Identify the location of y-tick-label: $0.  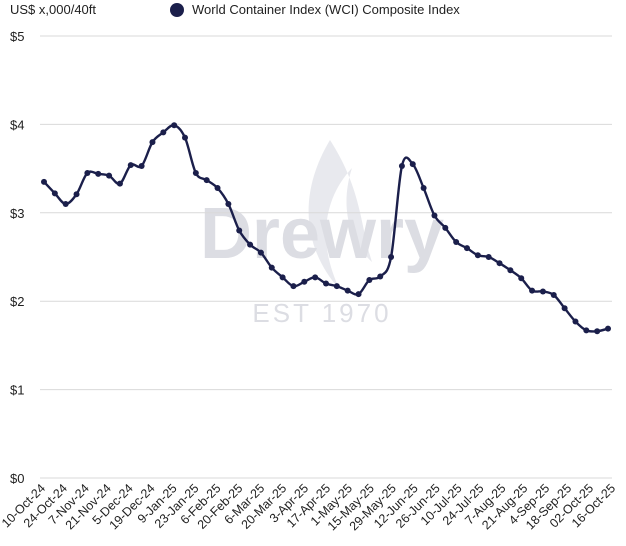
(17, 478).